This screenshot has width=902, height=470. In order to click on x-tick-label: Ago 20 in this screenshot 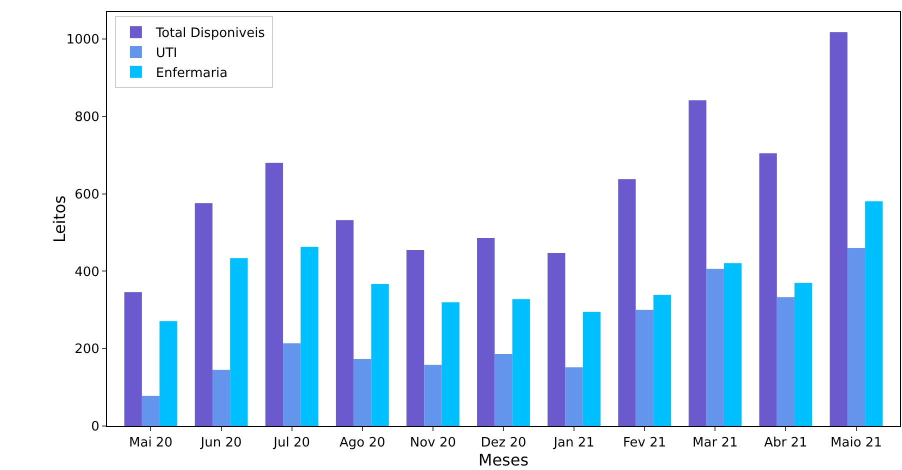, I will do `click(363, 443)`.